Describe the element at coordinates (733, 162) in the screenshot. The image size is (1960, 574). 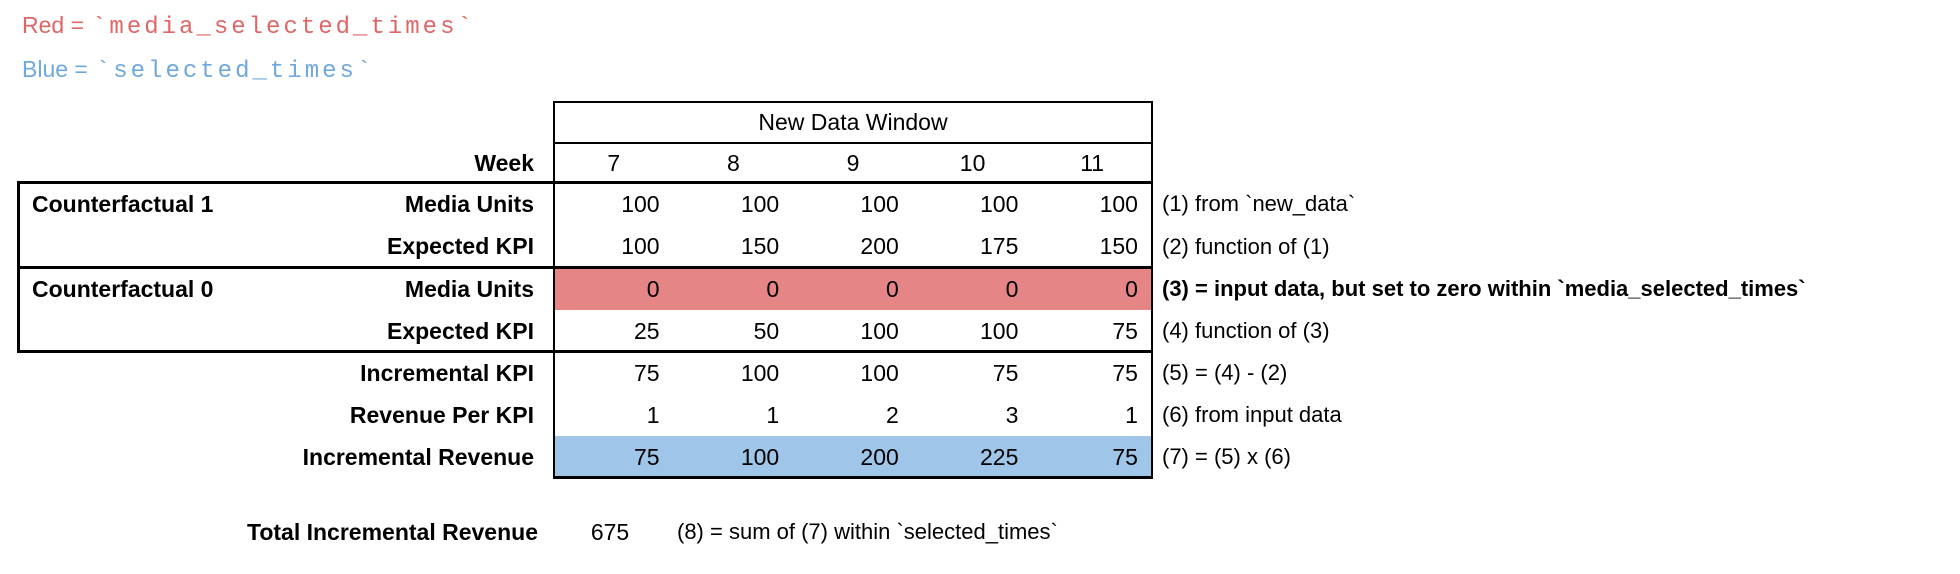
I see `week-col-header: 8` at that location.